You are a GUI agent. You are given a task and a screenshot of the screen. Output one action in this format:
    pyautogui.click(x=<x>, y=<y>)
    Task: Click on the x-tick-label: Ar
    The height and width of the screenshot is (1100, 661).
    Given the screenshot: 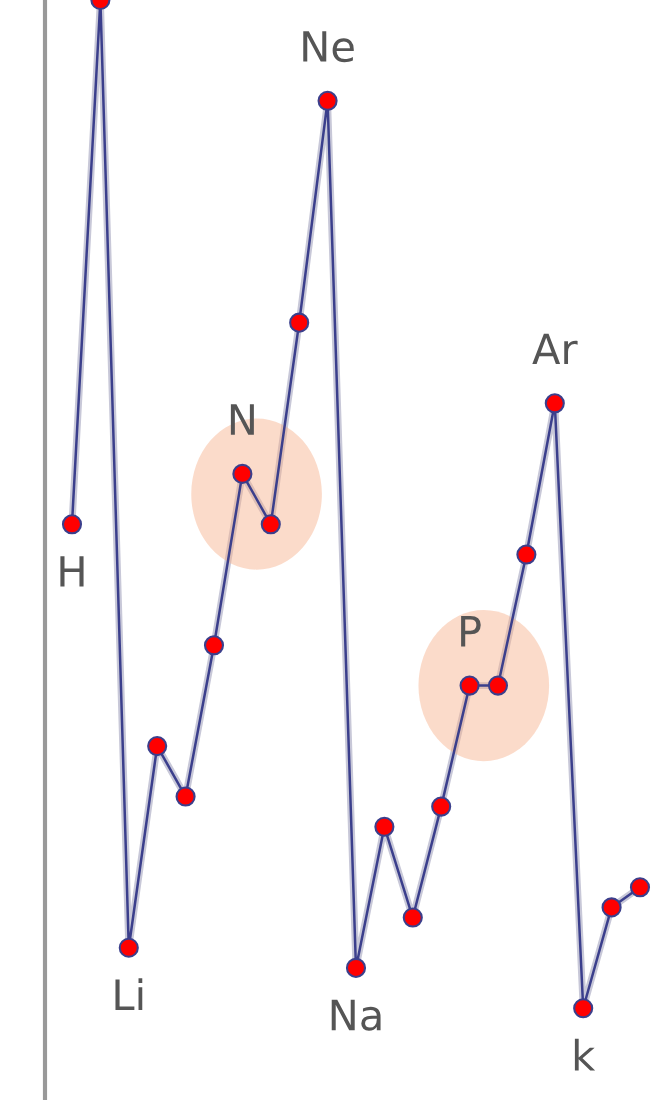 What is the action you would take?
    pyautogui.click(x=555, y=349)
    